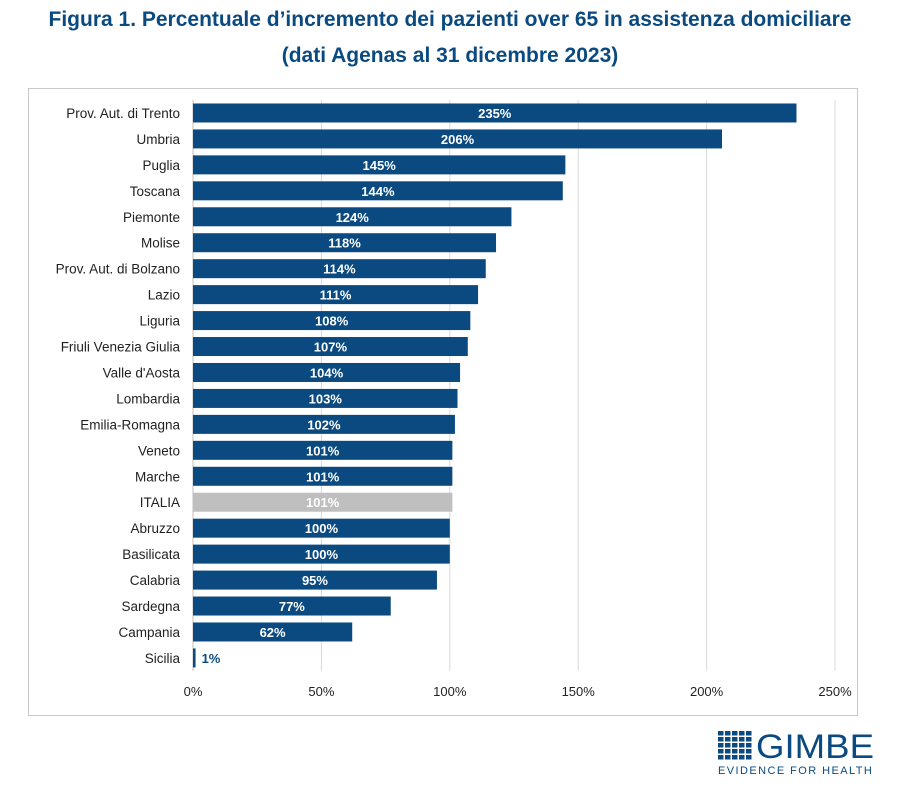 The width and height of the screenshot is (900, 789). What do you see at coordinates (155, 528) in the screenshot?
I see `category-label: Abruzzo` at bounding box center [155, 528].